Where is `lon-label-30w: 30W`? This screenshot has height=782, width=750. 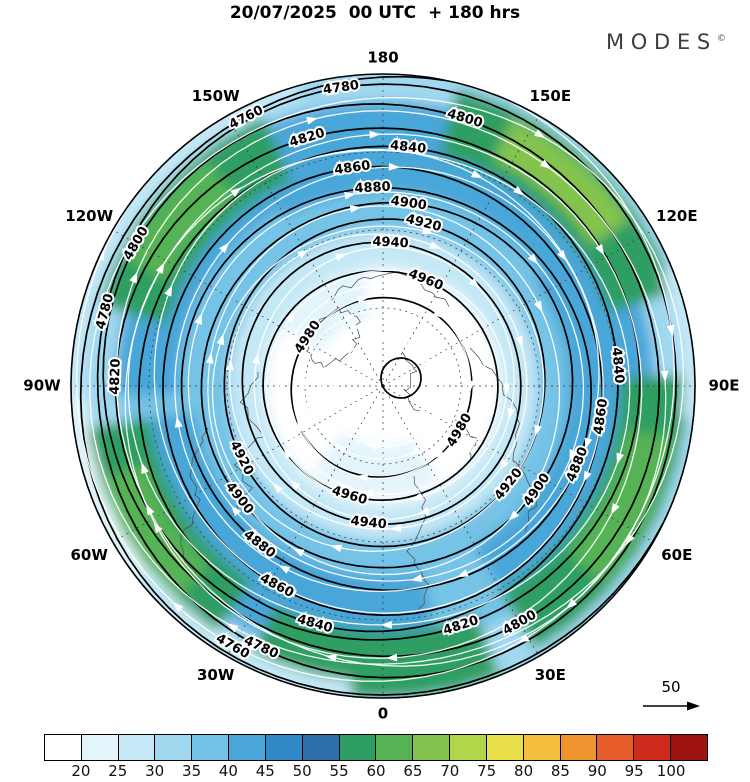 lon-label-30w: 30W is located at coordinates (216, 675).